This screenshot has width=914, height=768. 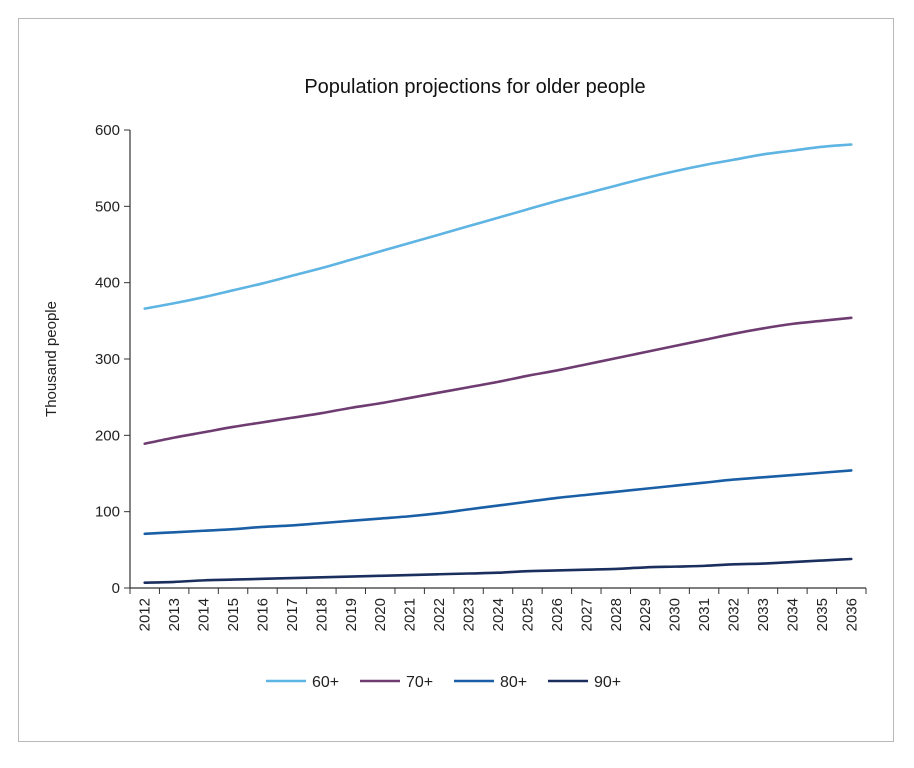 What do you see at coordinates (107, 130) in the screenshot?
I see `y-tick-label: 600` at bounding box center [107, 130].